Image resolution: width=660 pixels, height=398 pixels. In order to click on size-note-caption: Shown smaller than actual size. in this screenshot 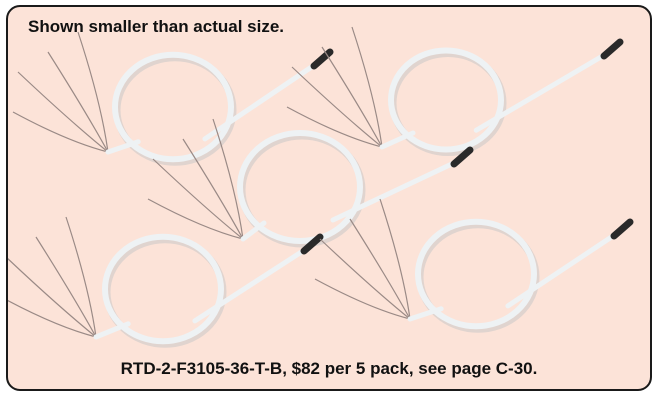, I will do `click(156, 26)`.